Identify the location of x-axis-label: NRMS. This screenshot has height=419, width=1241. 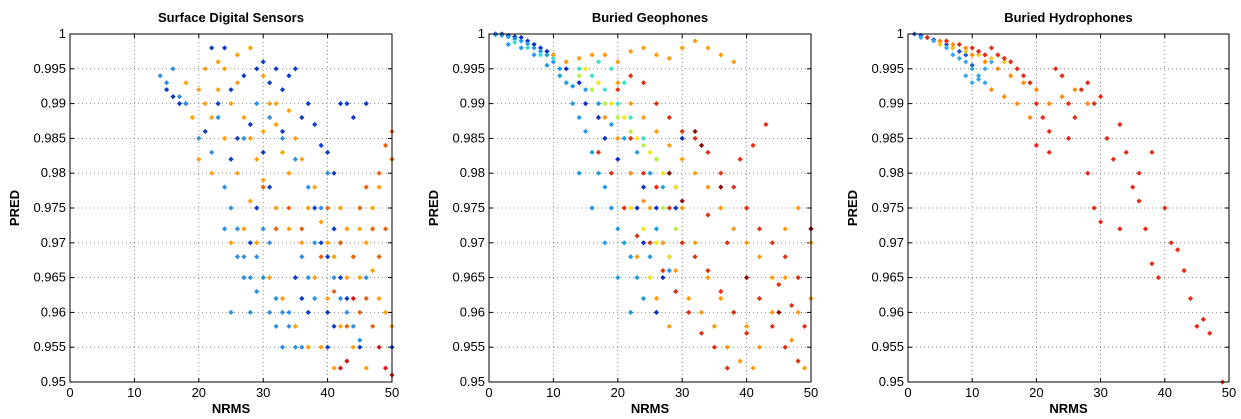
(650, 408).